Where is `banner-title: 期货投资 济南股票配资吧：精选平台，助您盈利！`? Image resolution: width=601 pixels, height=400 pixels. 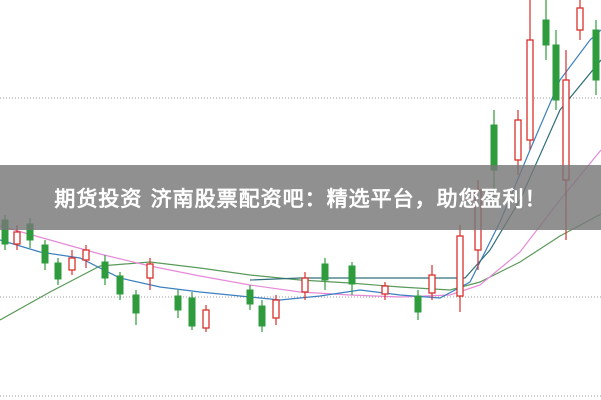
banner-title: 期货投资 济南股票配资吧：精选平台，助您盈利！ is located at coordinates (300, 198).